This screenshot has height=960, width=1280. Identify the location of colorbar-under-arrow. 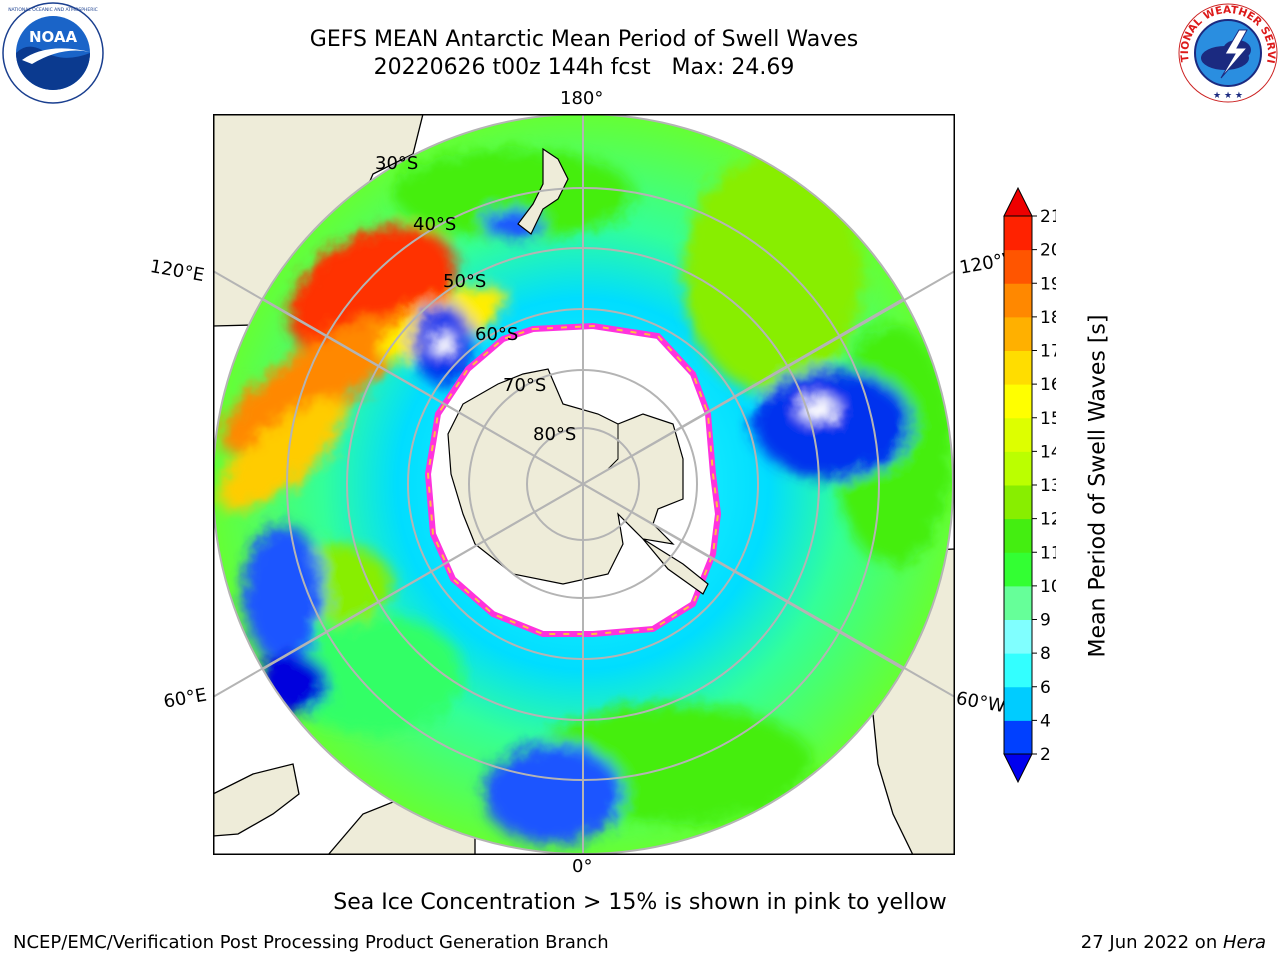
(1018, 768).